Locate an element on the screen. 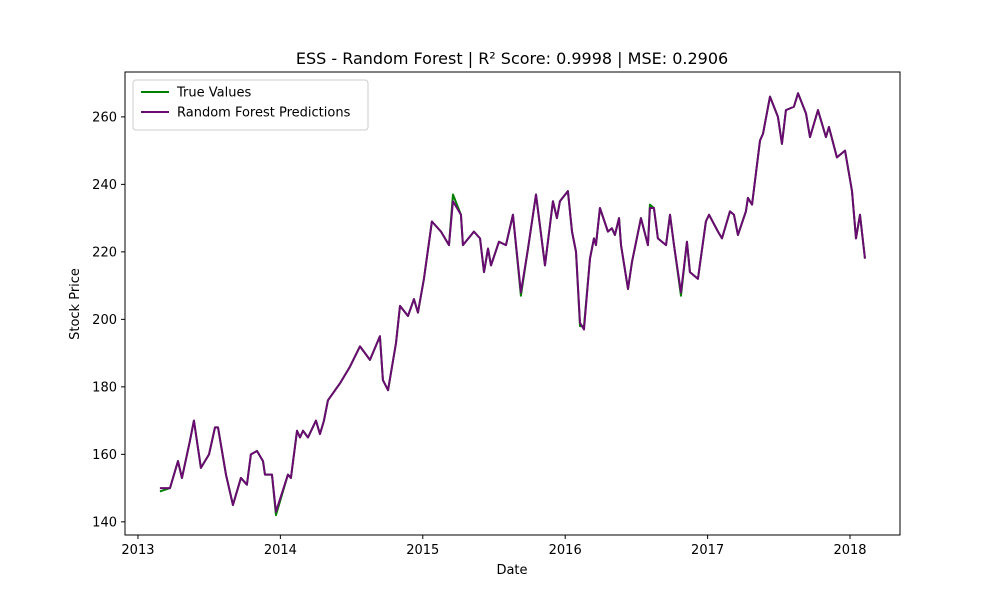  y-tick-label: 160 is located at coordinates (104, 455).